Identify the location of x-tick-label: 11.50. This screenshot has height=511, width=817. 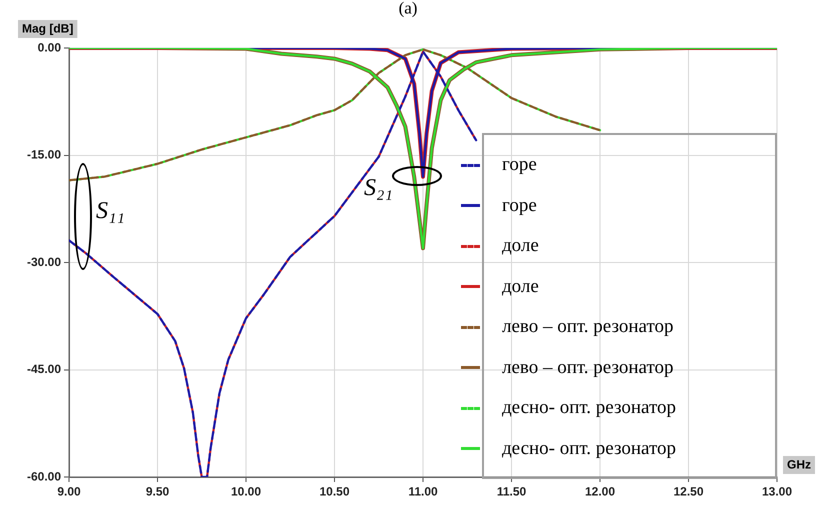
(511, 491).